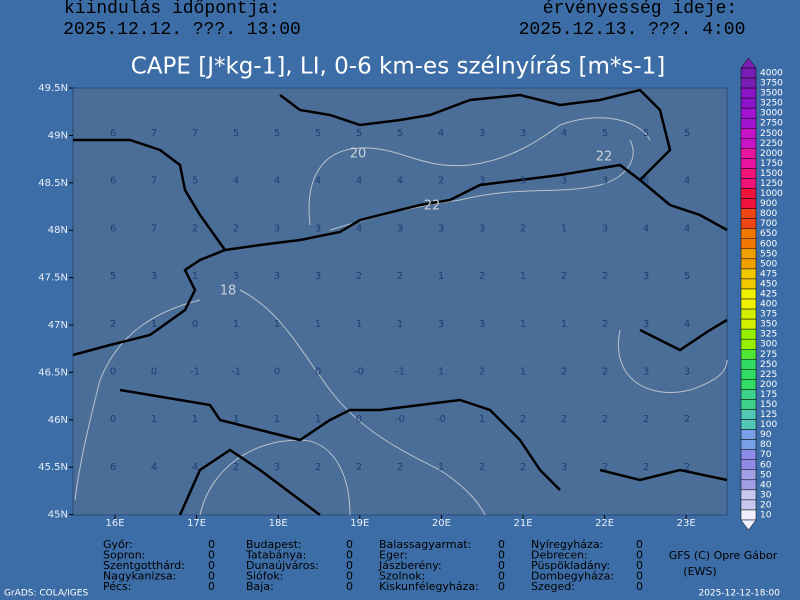  I want to click on colorbar-label: 250, so click(768, 365).